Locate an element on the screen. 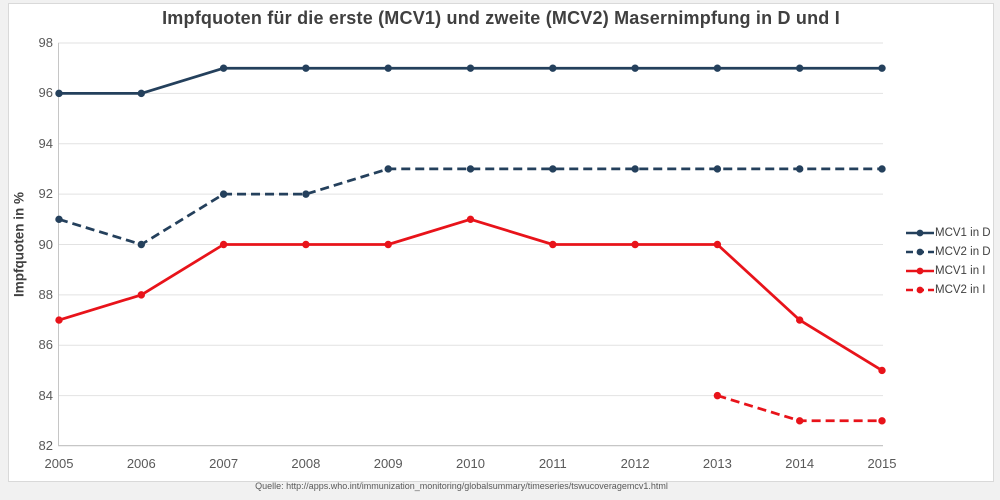 The width and height of the screenshot is (1000, 500). y-tick-label: 86 is located at coordinates (45, 345).